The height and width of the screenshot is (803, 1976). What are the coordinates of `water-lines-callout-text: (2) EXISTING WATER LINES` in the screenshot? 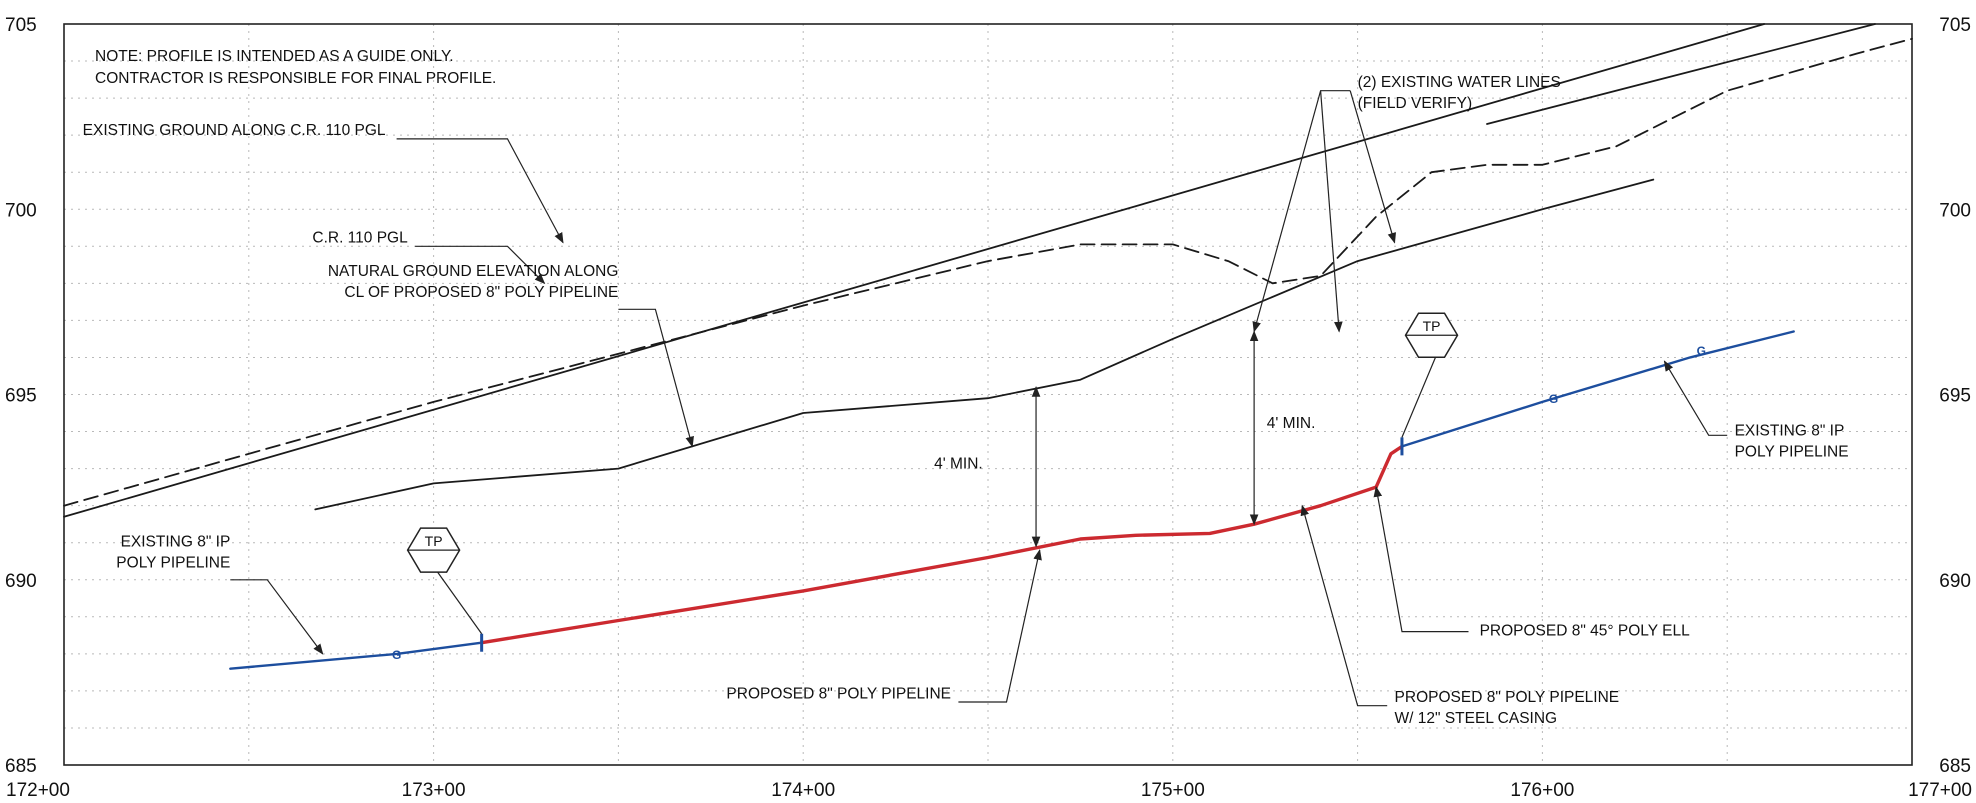 It's located at (1459, 82).